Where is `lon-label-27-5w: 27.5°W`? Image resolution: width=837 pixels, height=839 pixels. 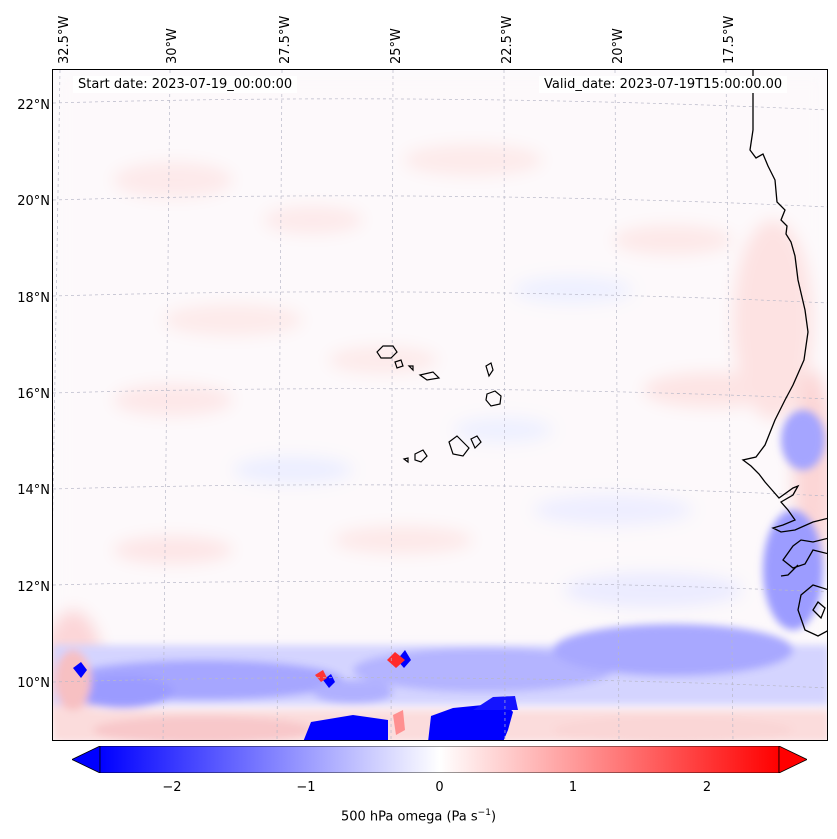 lon-label-27-5w: 27.5°W is located at coordinates (285, 39).